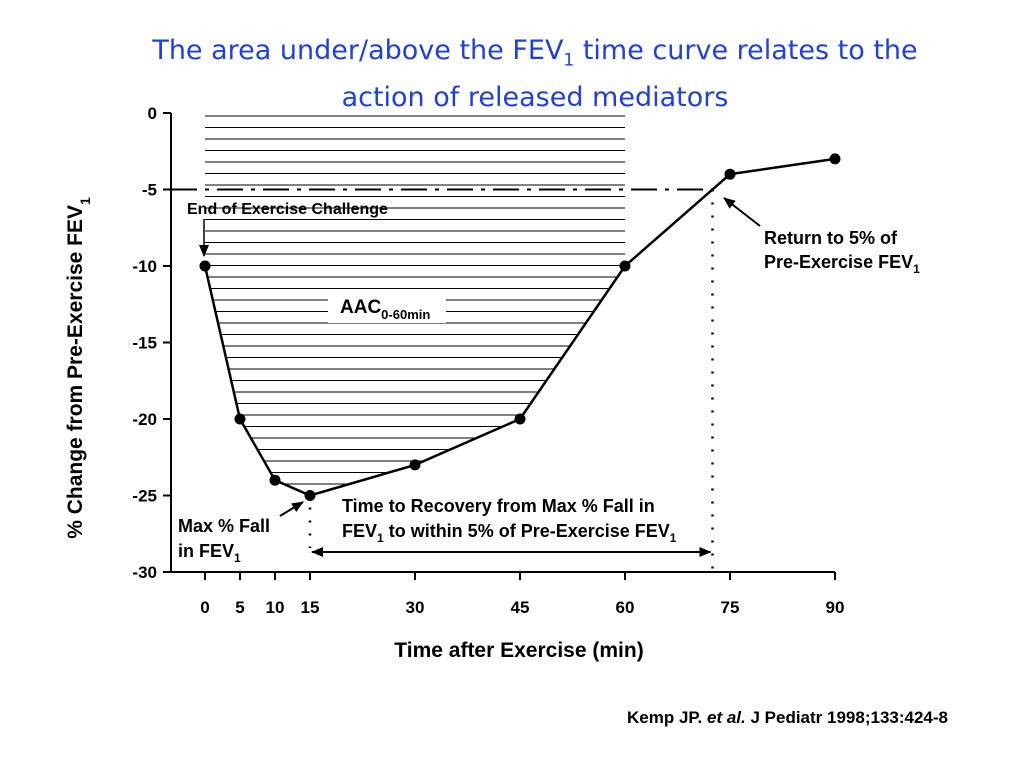  I want to click on y-tick-label: -15, so click(144, 343).